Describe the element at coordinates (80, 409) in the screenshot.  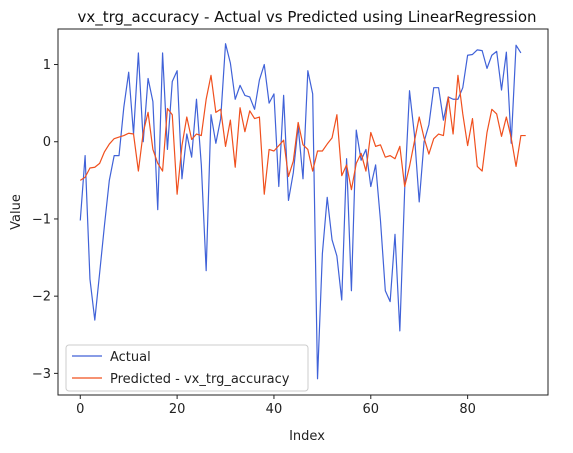
I see `x-tick-label: 0` at that location.